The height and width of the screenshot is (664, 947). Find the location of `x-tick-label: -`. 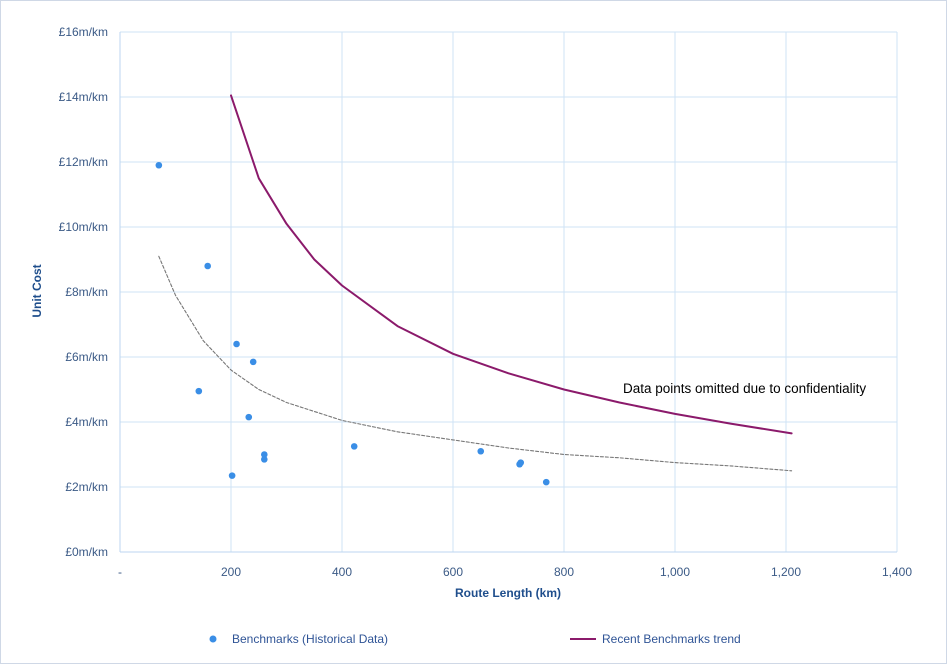

x-tick-label: - is located at coordinates (120, 572).